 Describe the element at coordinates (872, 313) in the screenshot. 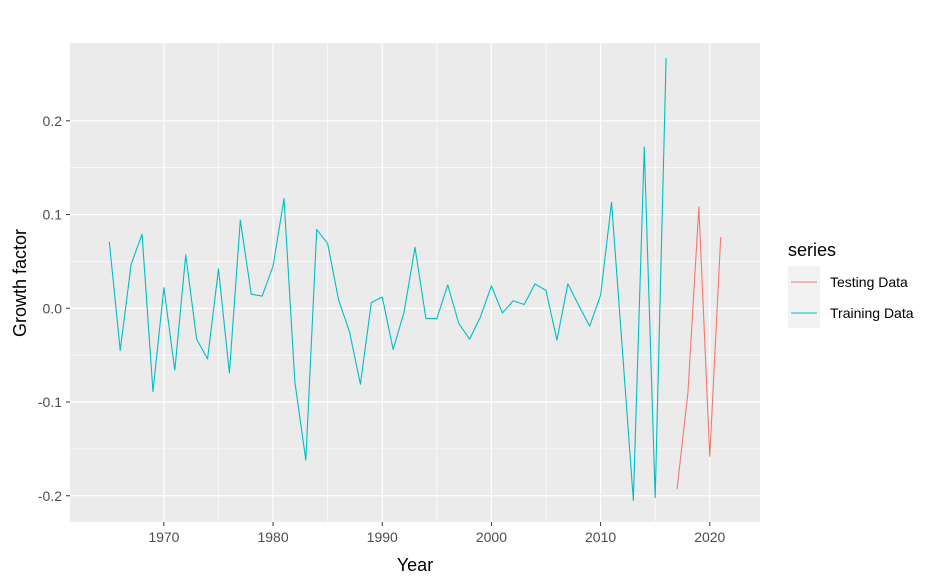

I see `legend-label: Training Data` at that location.